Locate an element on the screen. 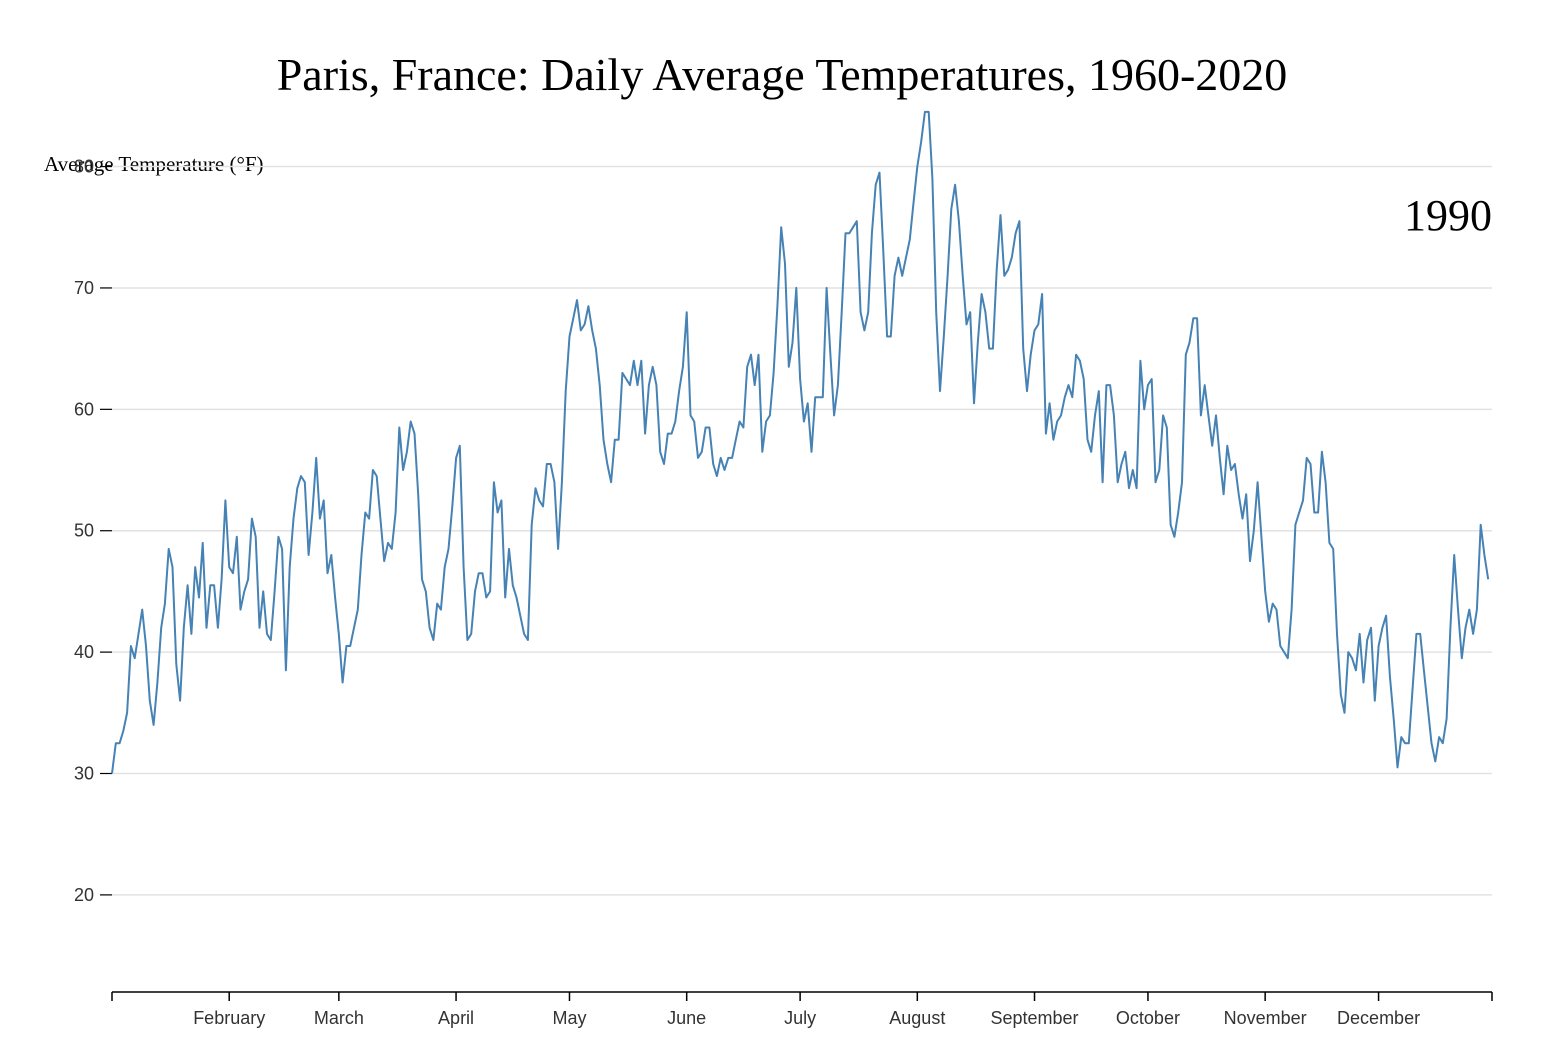 The height and width of the screenshot is (1064, 1564). y-tick-label-70: 70 is located at coordinates (84, 288).